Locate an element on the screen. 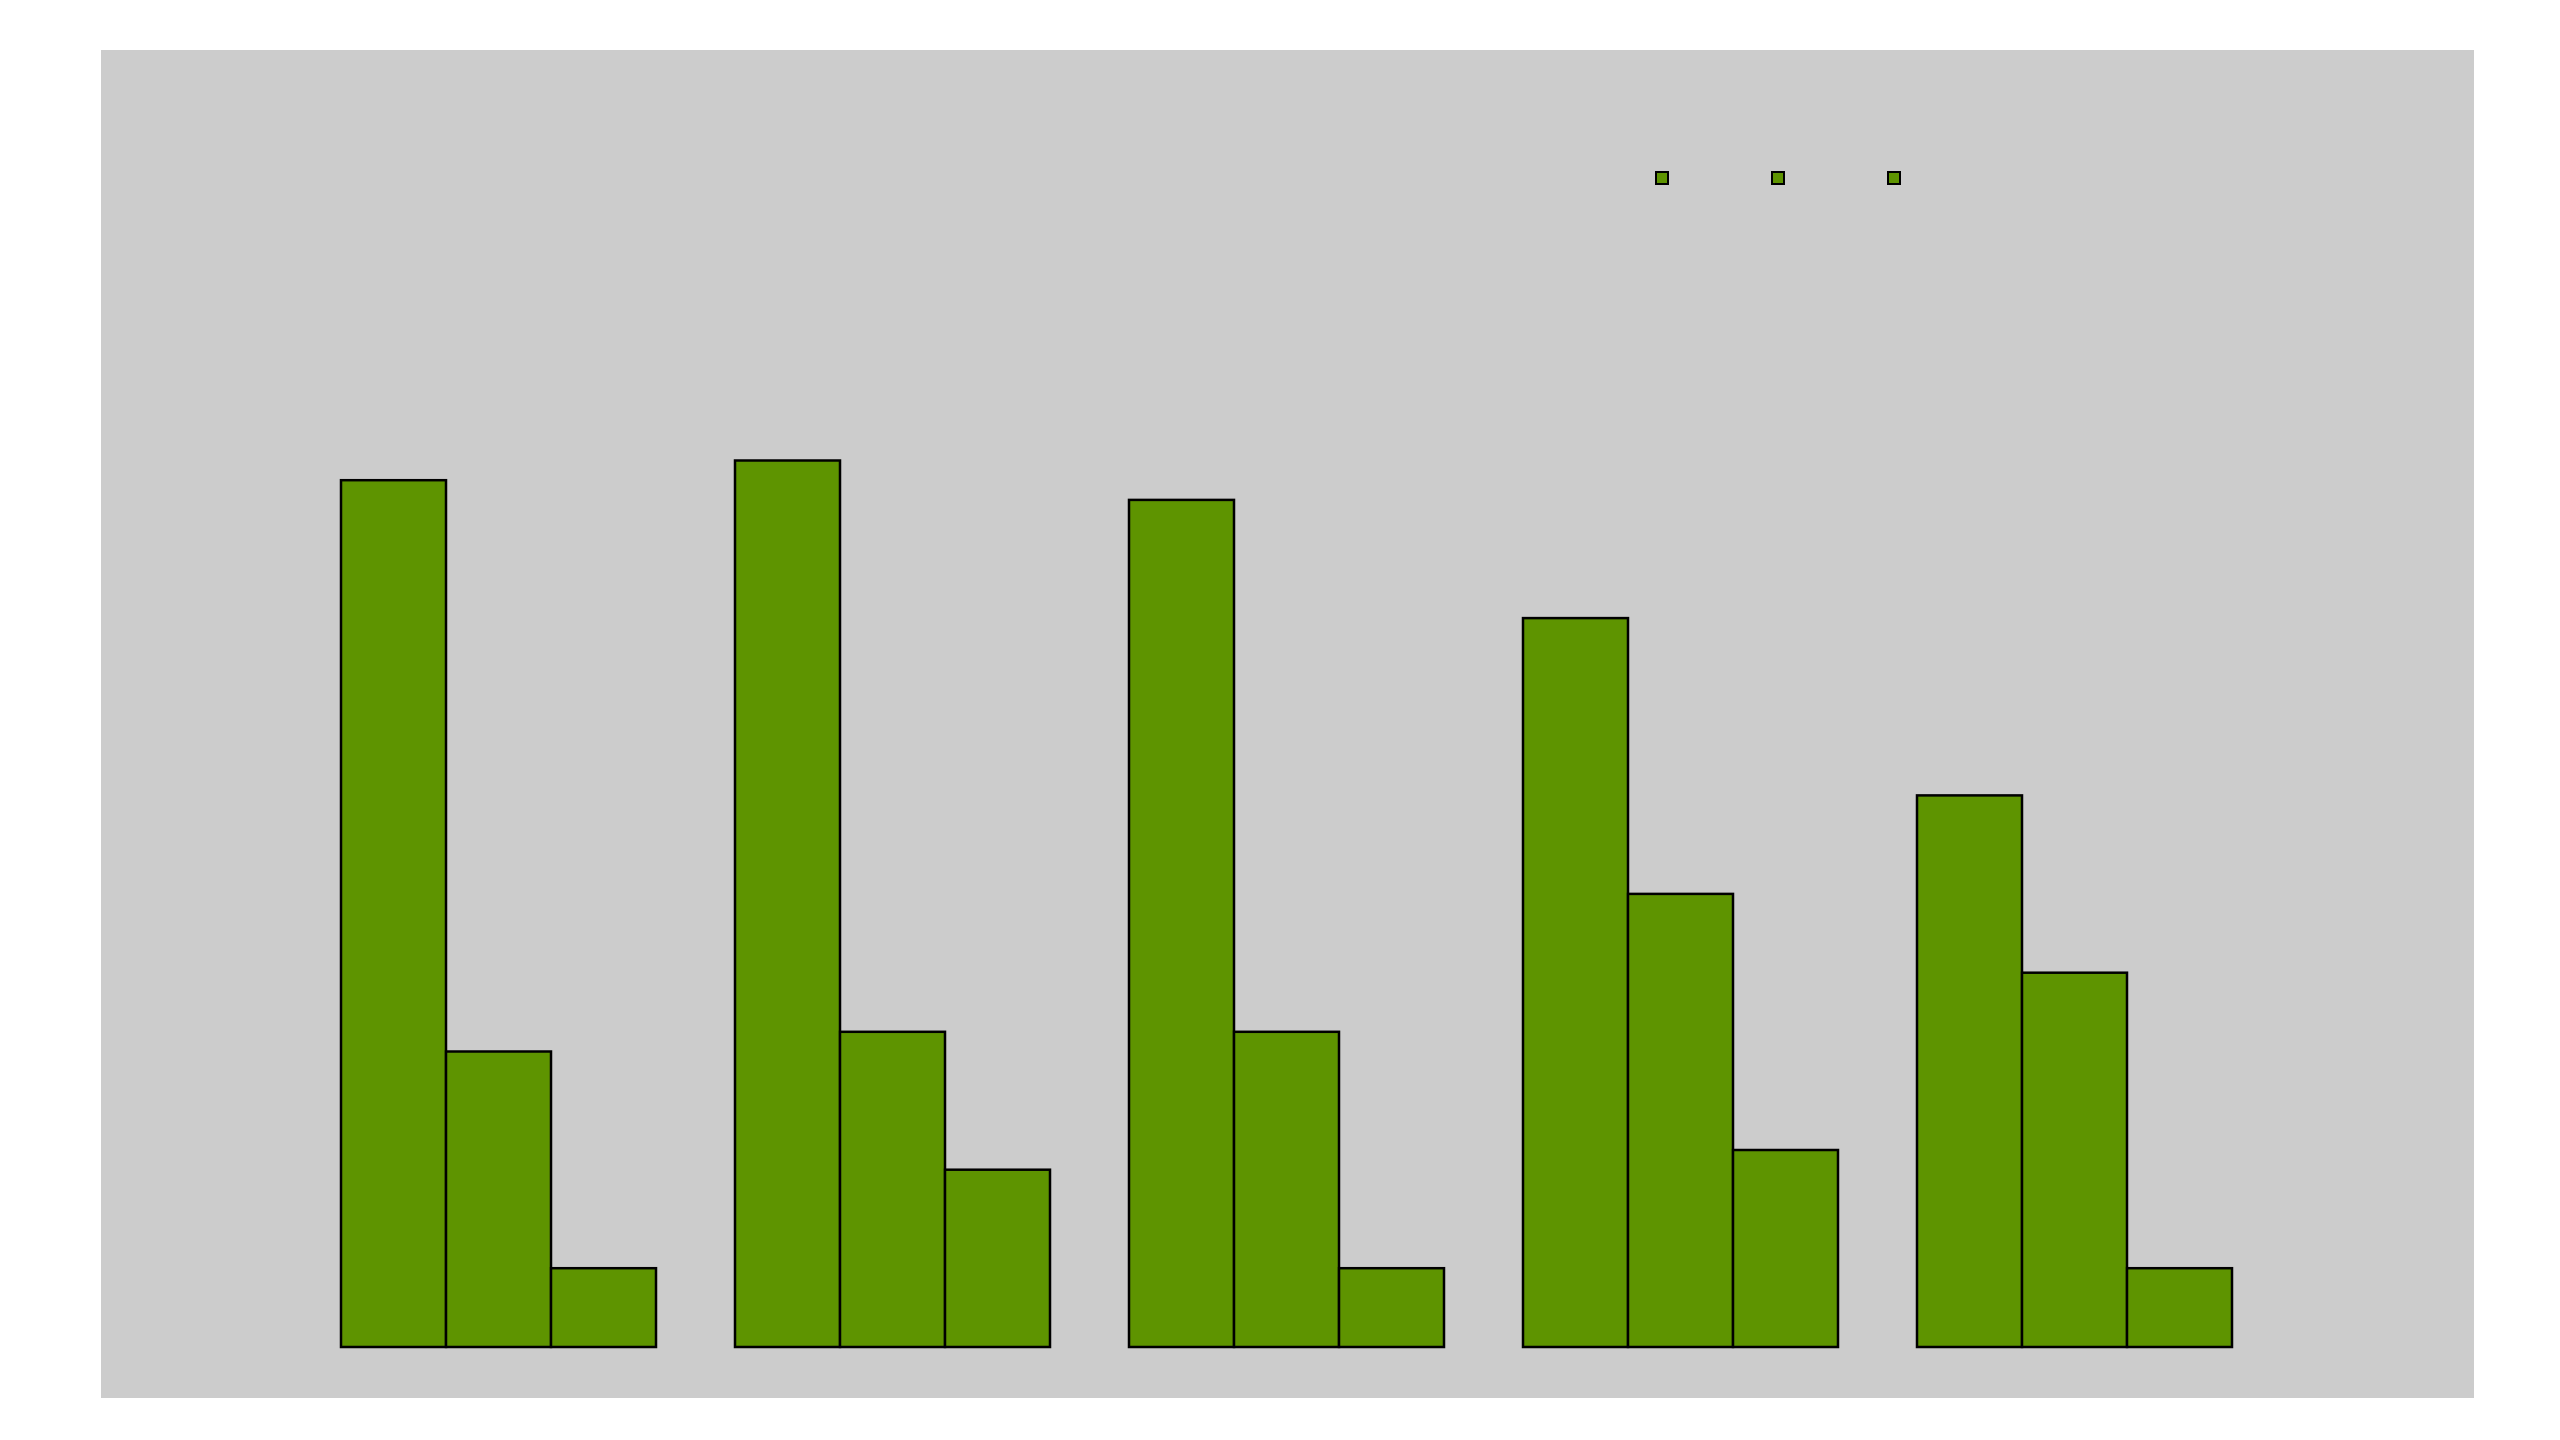 The width and height of the screenshot is (2560, 1440). bar-s3-c2 is located at coordinates (997, 1258).